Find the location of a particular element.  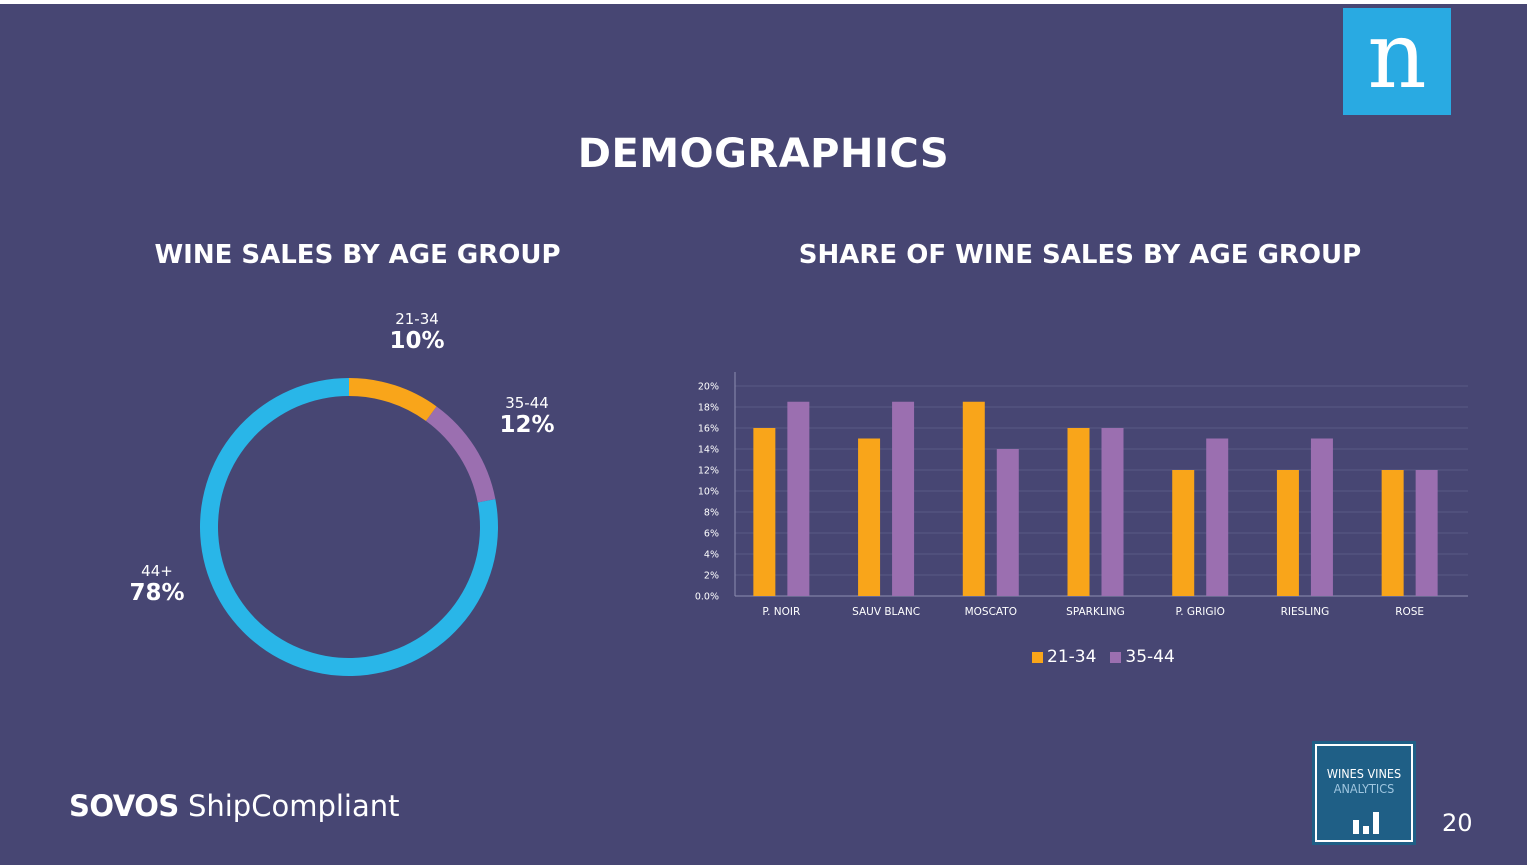

legend-item-35-44: 35-44 is located at coordinates (1142, 657).